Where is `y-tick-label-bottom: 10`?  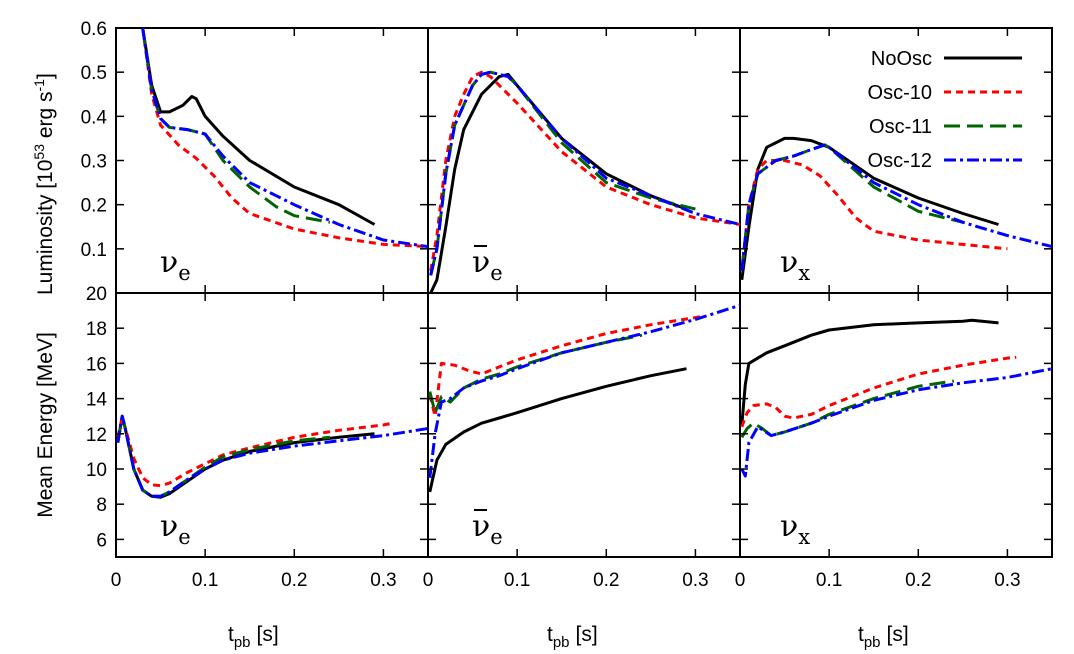
y-tick-label-bottom: 10 is located at coordinates (96, 470).